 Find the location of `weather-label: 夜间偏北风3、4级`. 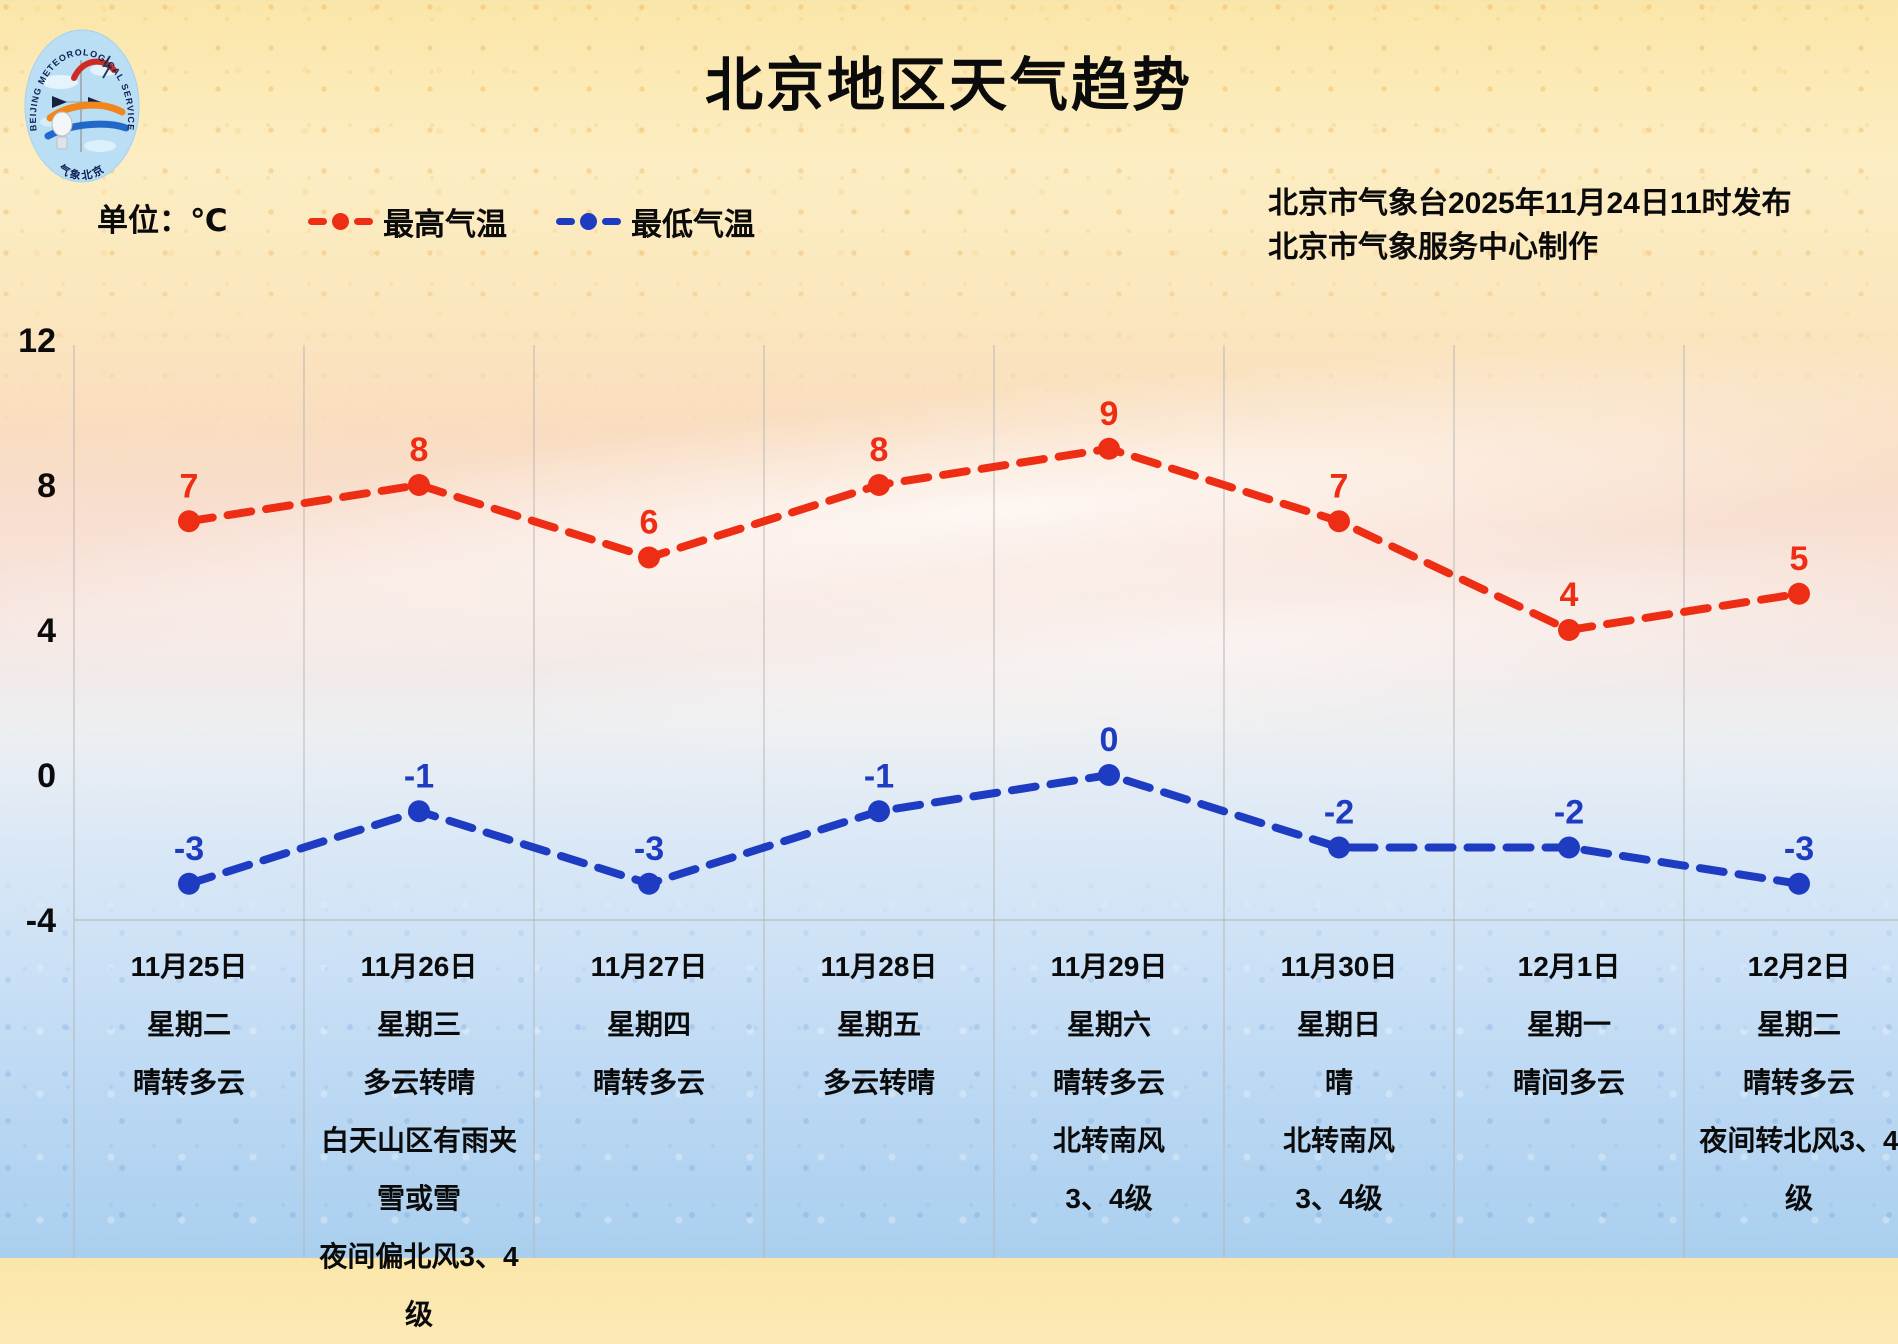

weather-label: 夜间偏北风3、4级 is located at coordinates (419, 1285).